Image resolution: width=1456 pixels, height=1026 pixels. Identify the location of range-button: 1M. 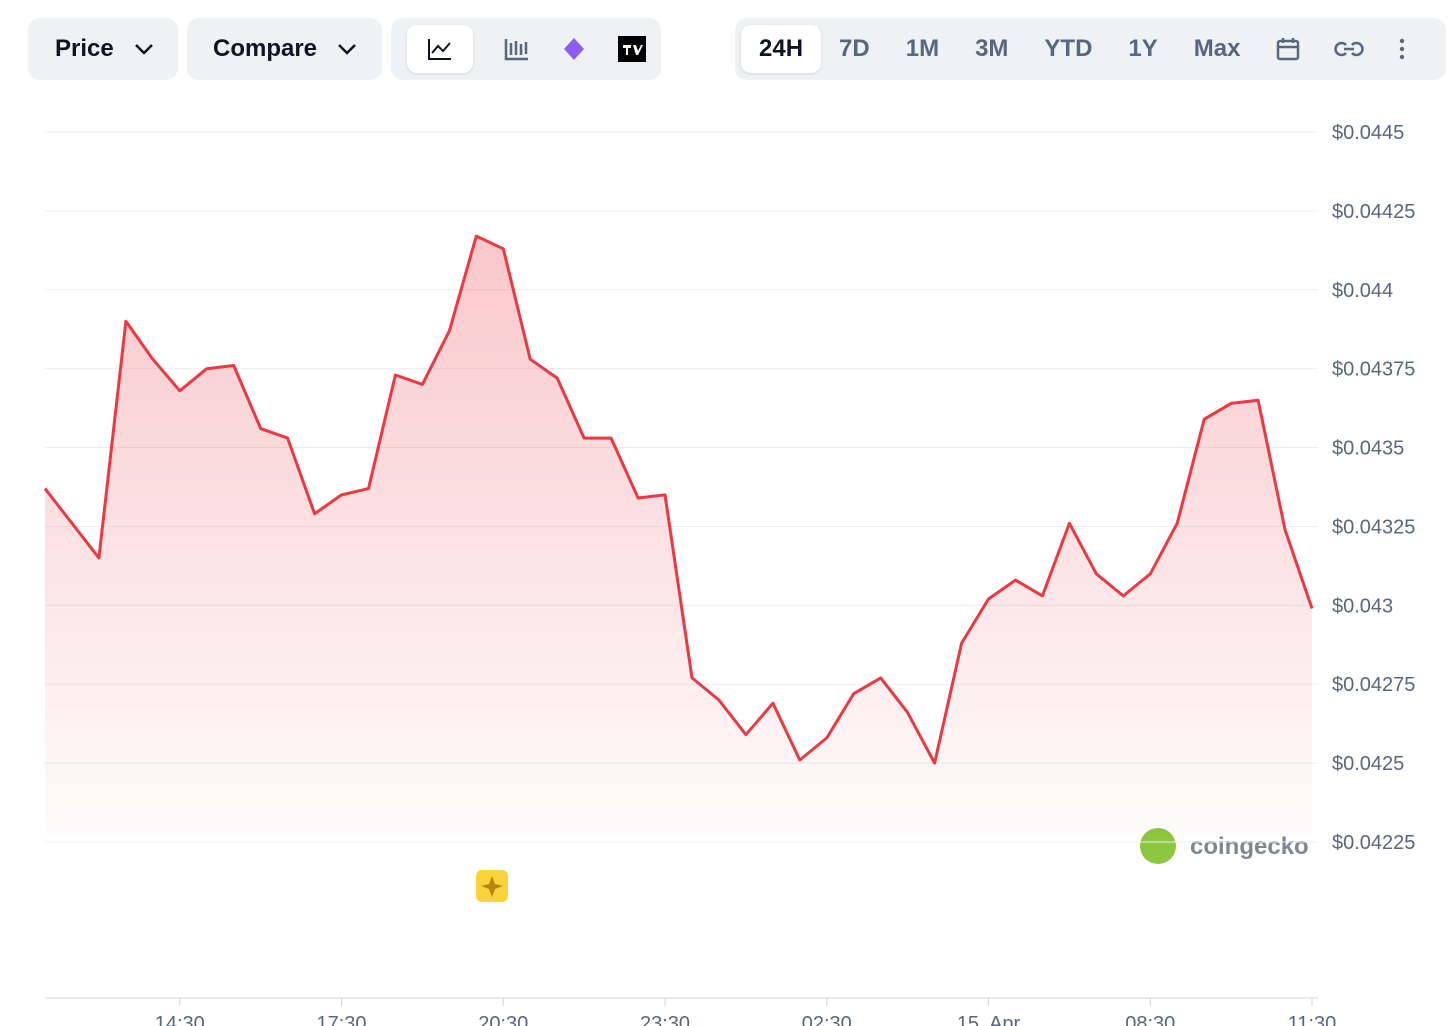
(922, 48).